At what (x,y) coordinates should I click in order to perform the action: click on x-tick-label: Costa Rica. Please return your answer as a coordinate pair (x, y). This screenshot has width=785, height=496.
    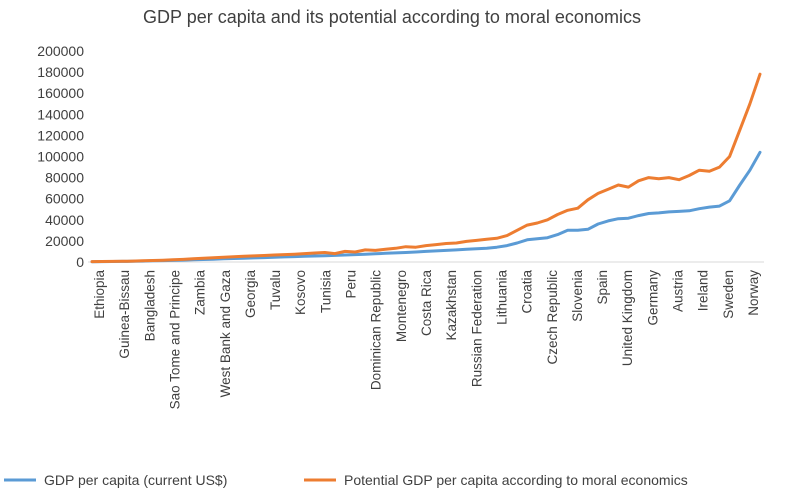
    Looking at the image, I should click on (426, 303).